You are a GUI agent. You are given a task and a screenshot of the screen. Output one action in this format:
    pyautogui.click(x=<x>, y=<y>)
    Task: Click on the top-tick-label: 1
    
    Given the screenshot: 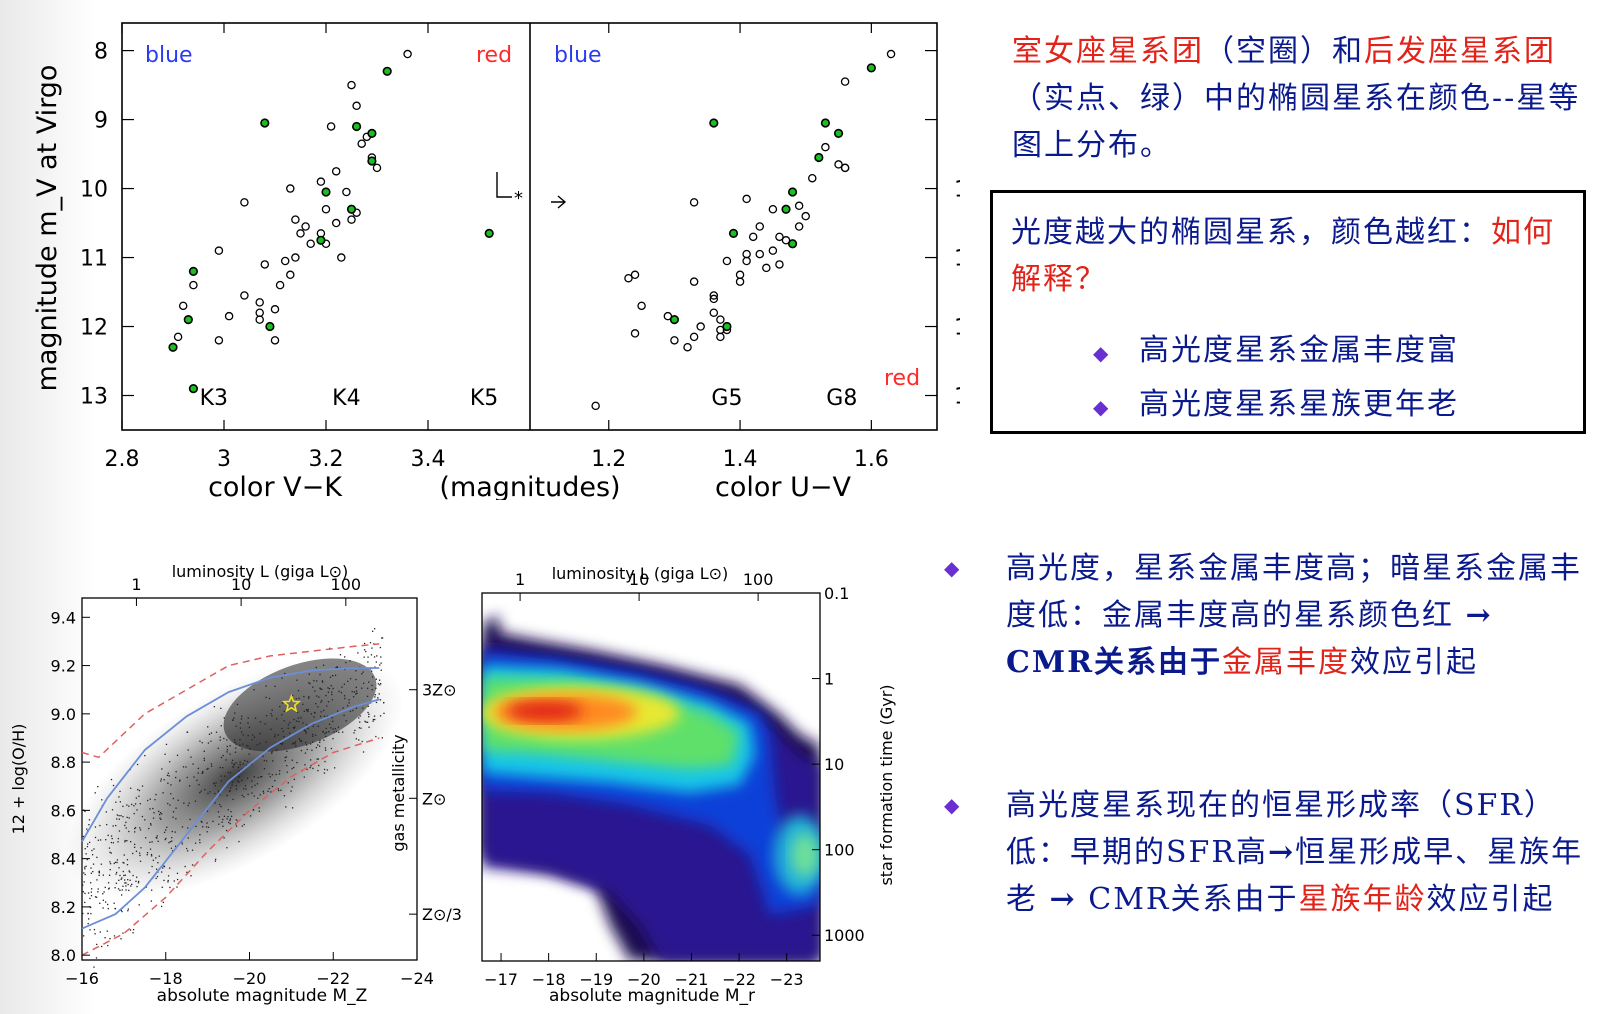 What is the action you would take?
    pyautogui.click(x=520, y=579)
    